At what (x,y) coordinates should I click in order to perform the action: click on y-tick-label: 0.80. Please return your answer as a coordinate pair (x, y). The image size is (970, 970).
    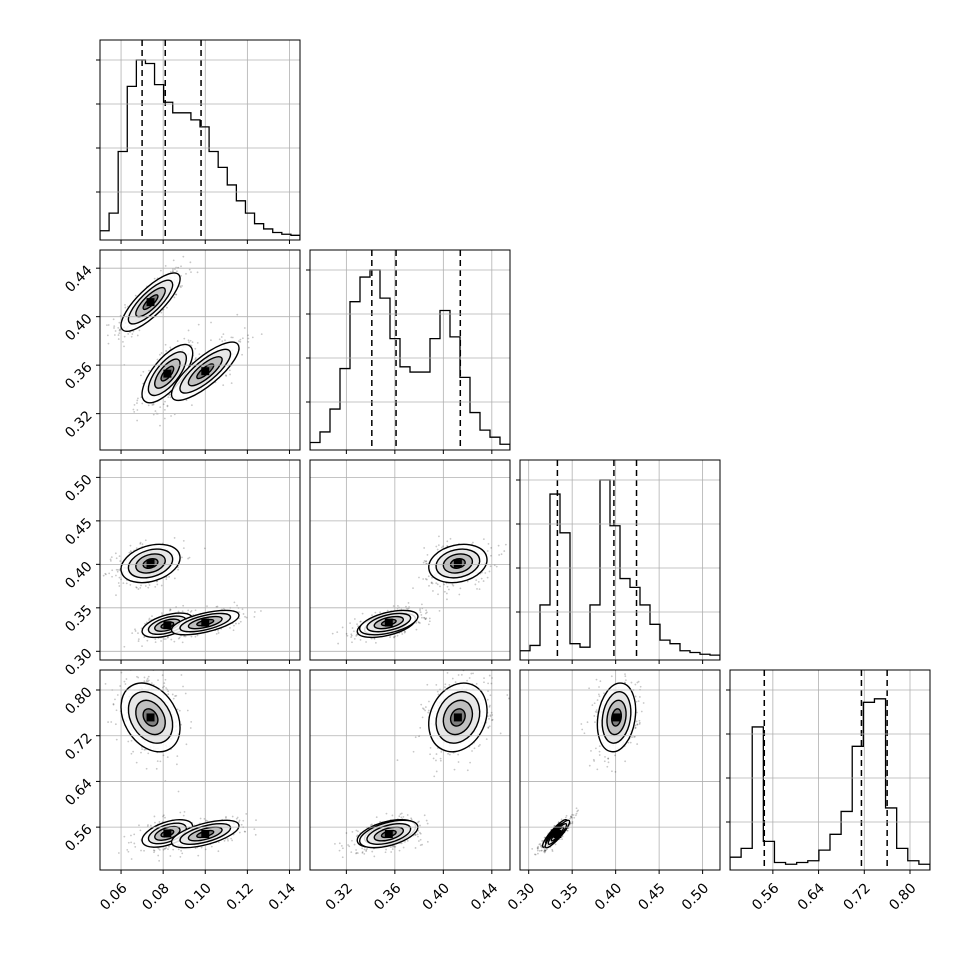
    Looking at the image, I should click on (78, 700).